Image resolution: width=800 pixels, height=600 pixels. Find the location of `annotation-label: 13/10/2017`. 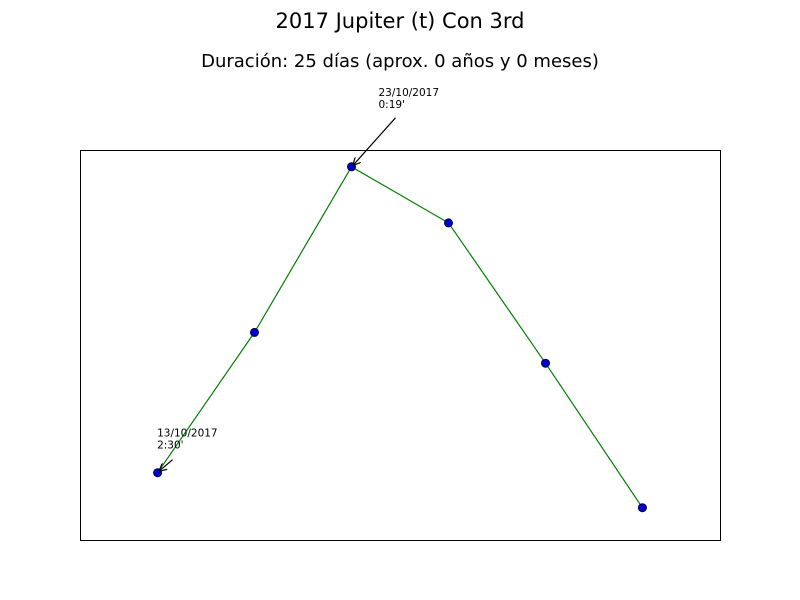

annotation-label: 13/10/2017 is located at coordinates (187, 434).